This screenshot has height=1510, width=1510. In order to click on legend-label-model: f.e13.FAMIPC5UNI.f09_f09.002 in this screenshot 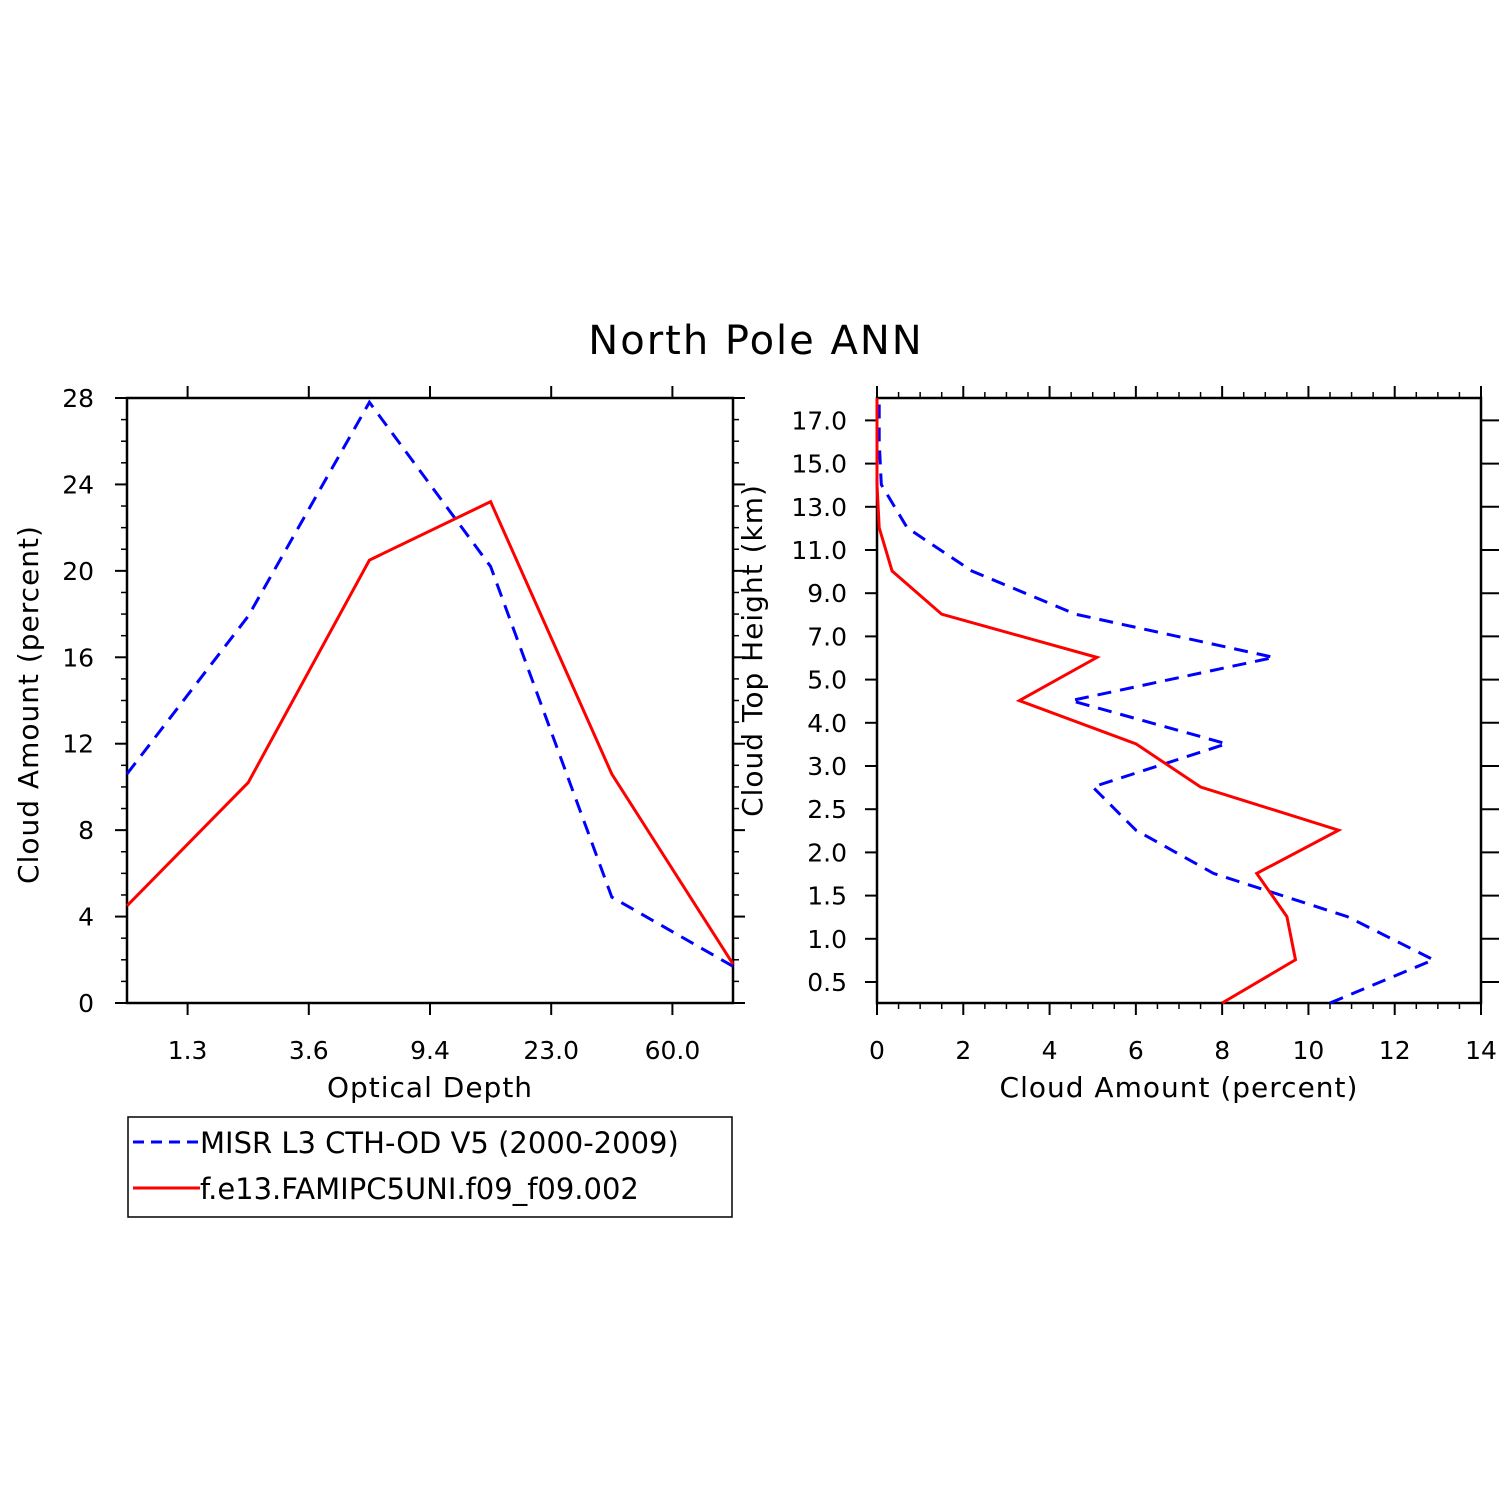, I will do `click(419, 1189)`.